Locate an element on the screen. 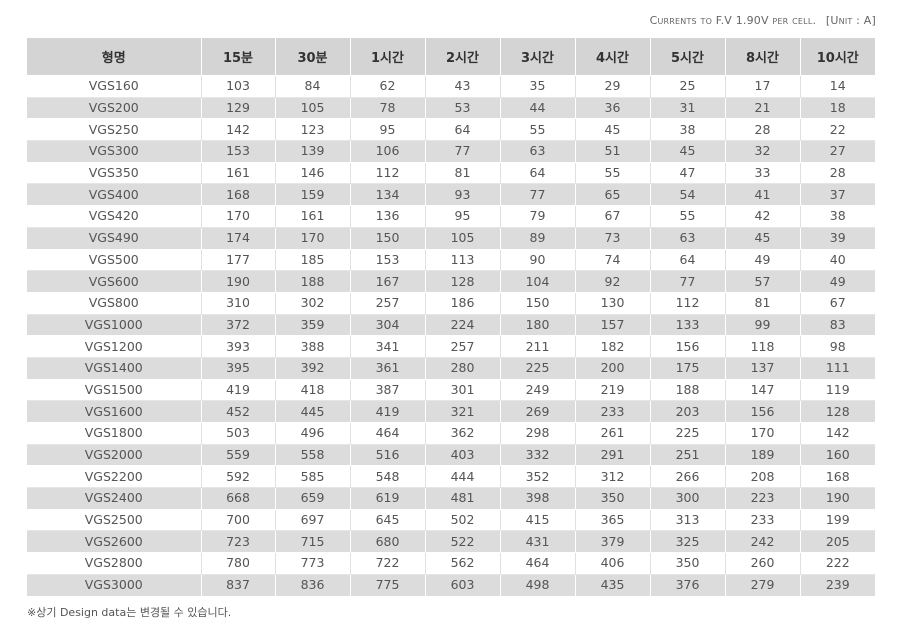  current-cell: 310 is located at coordinates (238, 303).